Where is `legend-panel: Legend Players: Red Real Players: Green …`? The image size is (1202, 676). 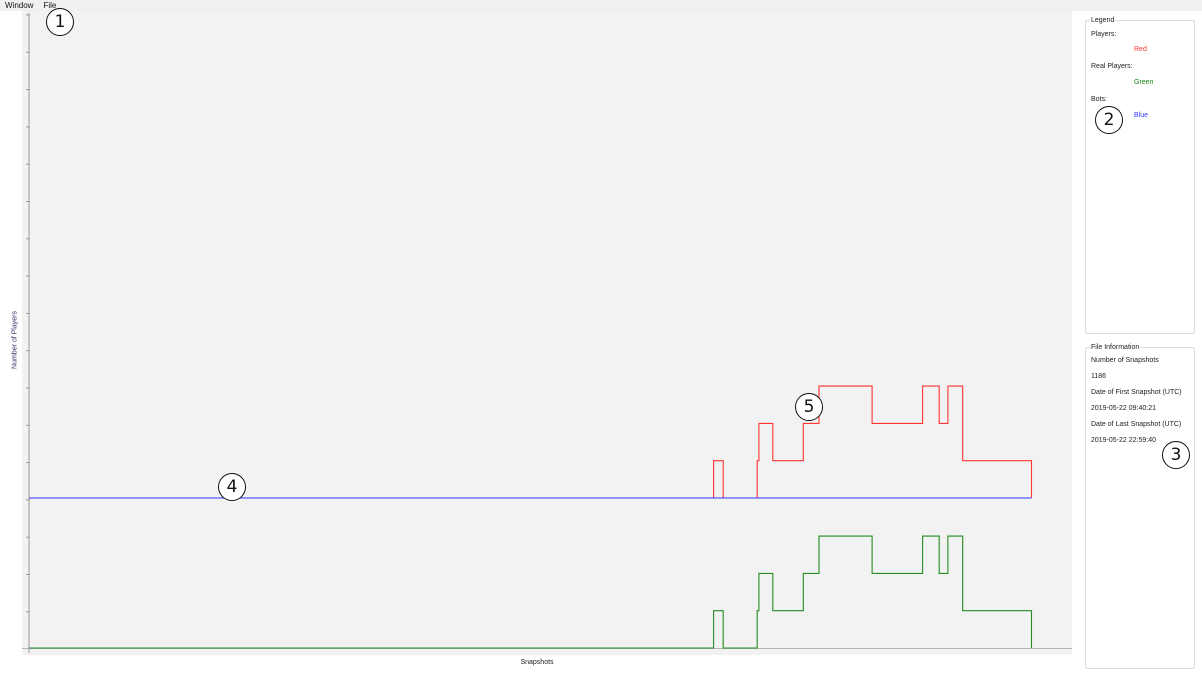
legend-panel: Legend Players: Red Real Players: Green … is located at coordinates (1140, 175).